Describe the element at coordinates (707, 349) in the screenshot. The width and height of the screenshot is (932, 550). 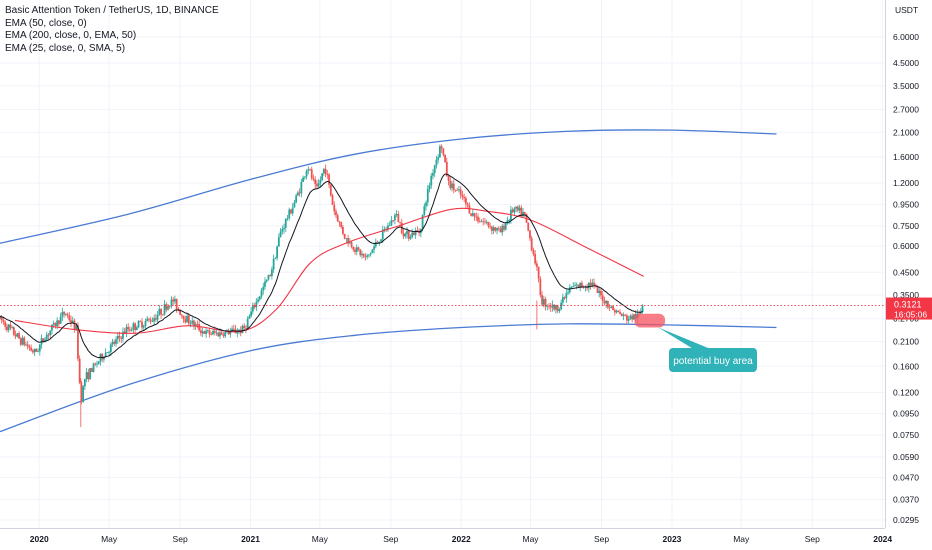
I see `buy-area-callout: potential buy area` at that location.